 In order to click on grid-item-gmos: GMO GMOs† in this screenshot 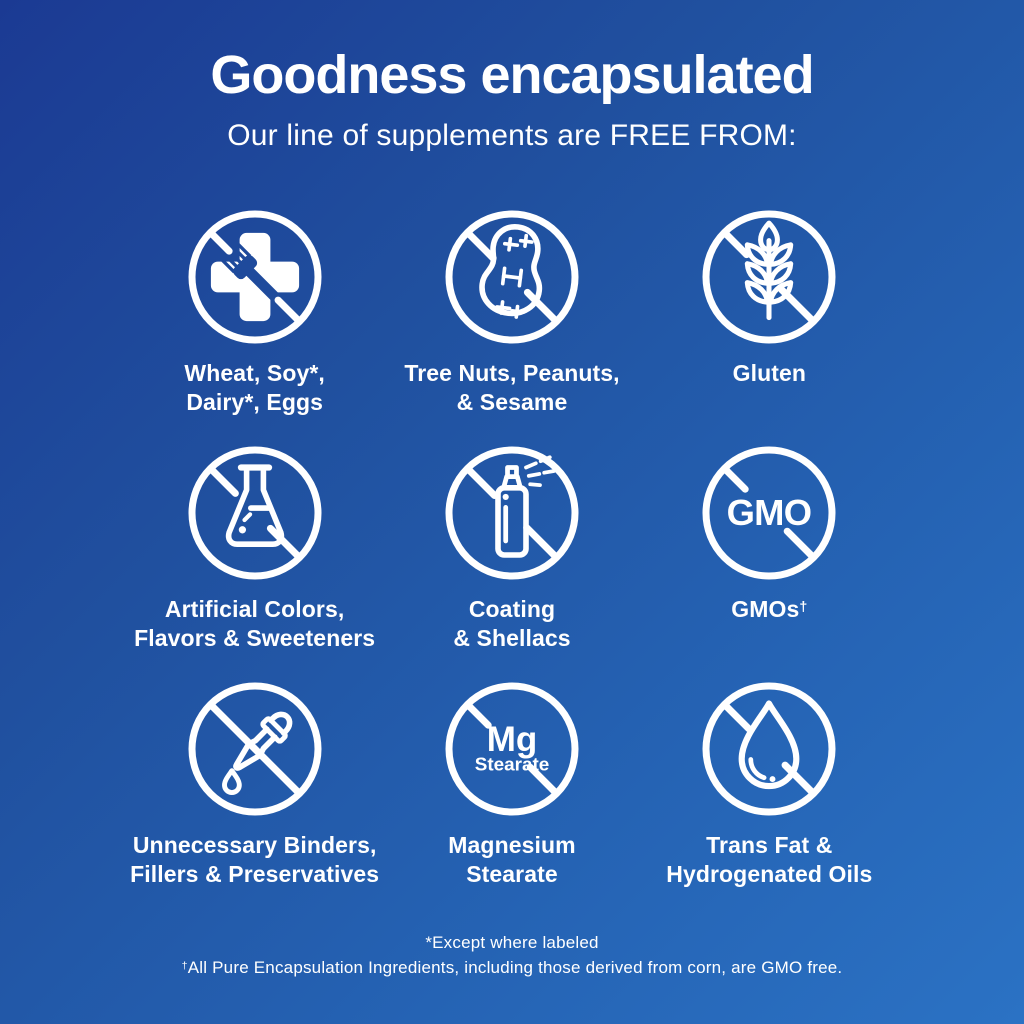, I will do `click(769, 548)`.